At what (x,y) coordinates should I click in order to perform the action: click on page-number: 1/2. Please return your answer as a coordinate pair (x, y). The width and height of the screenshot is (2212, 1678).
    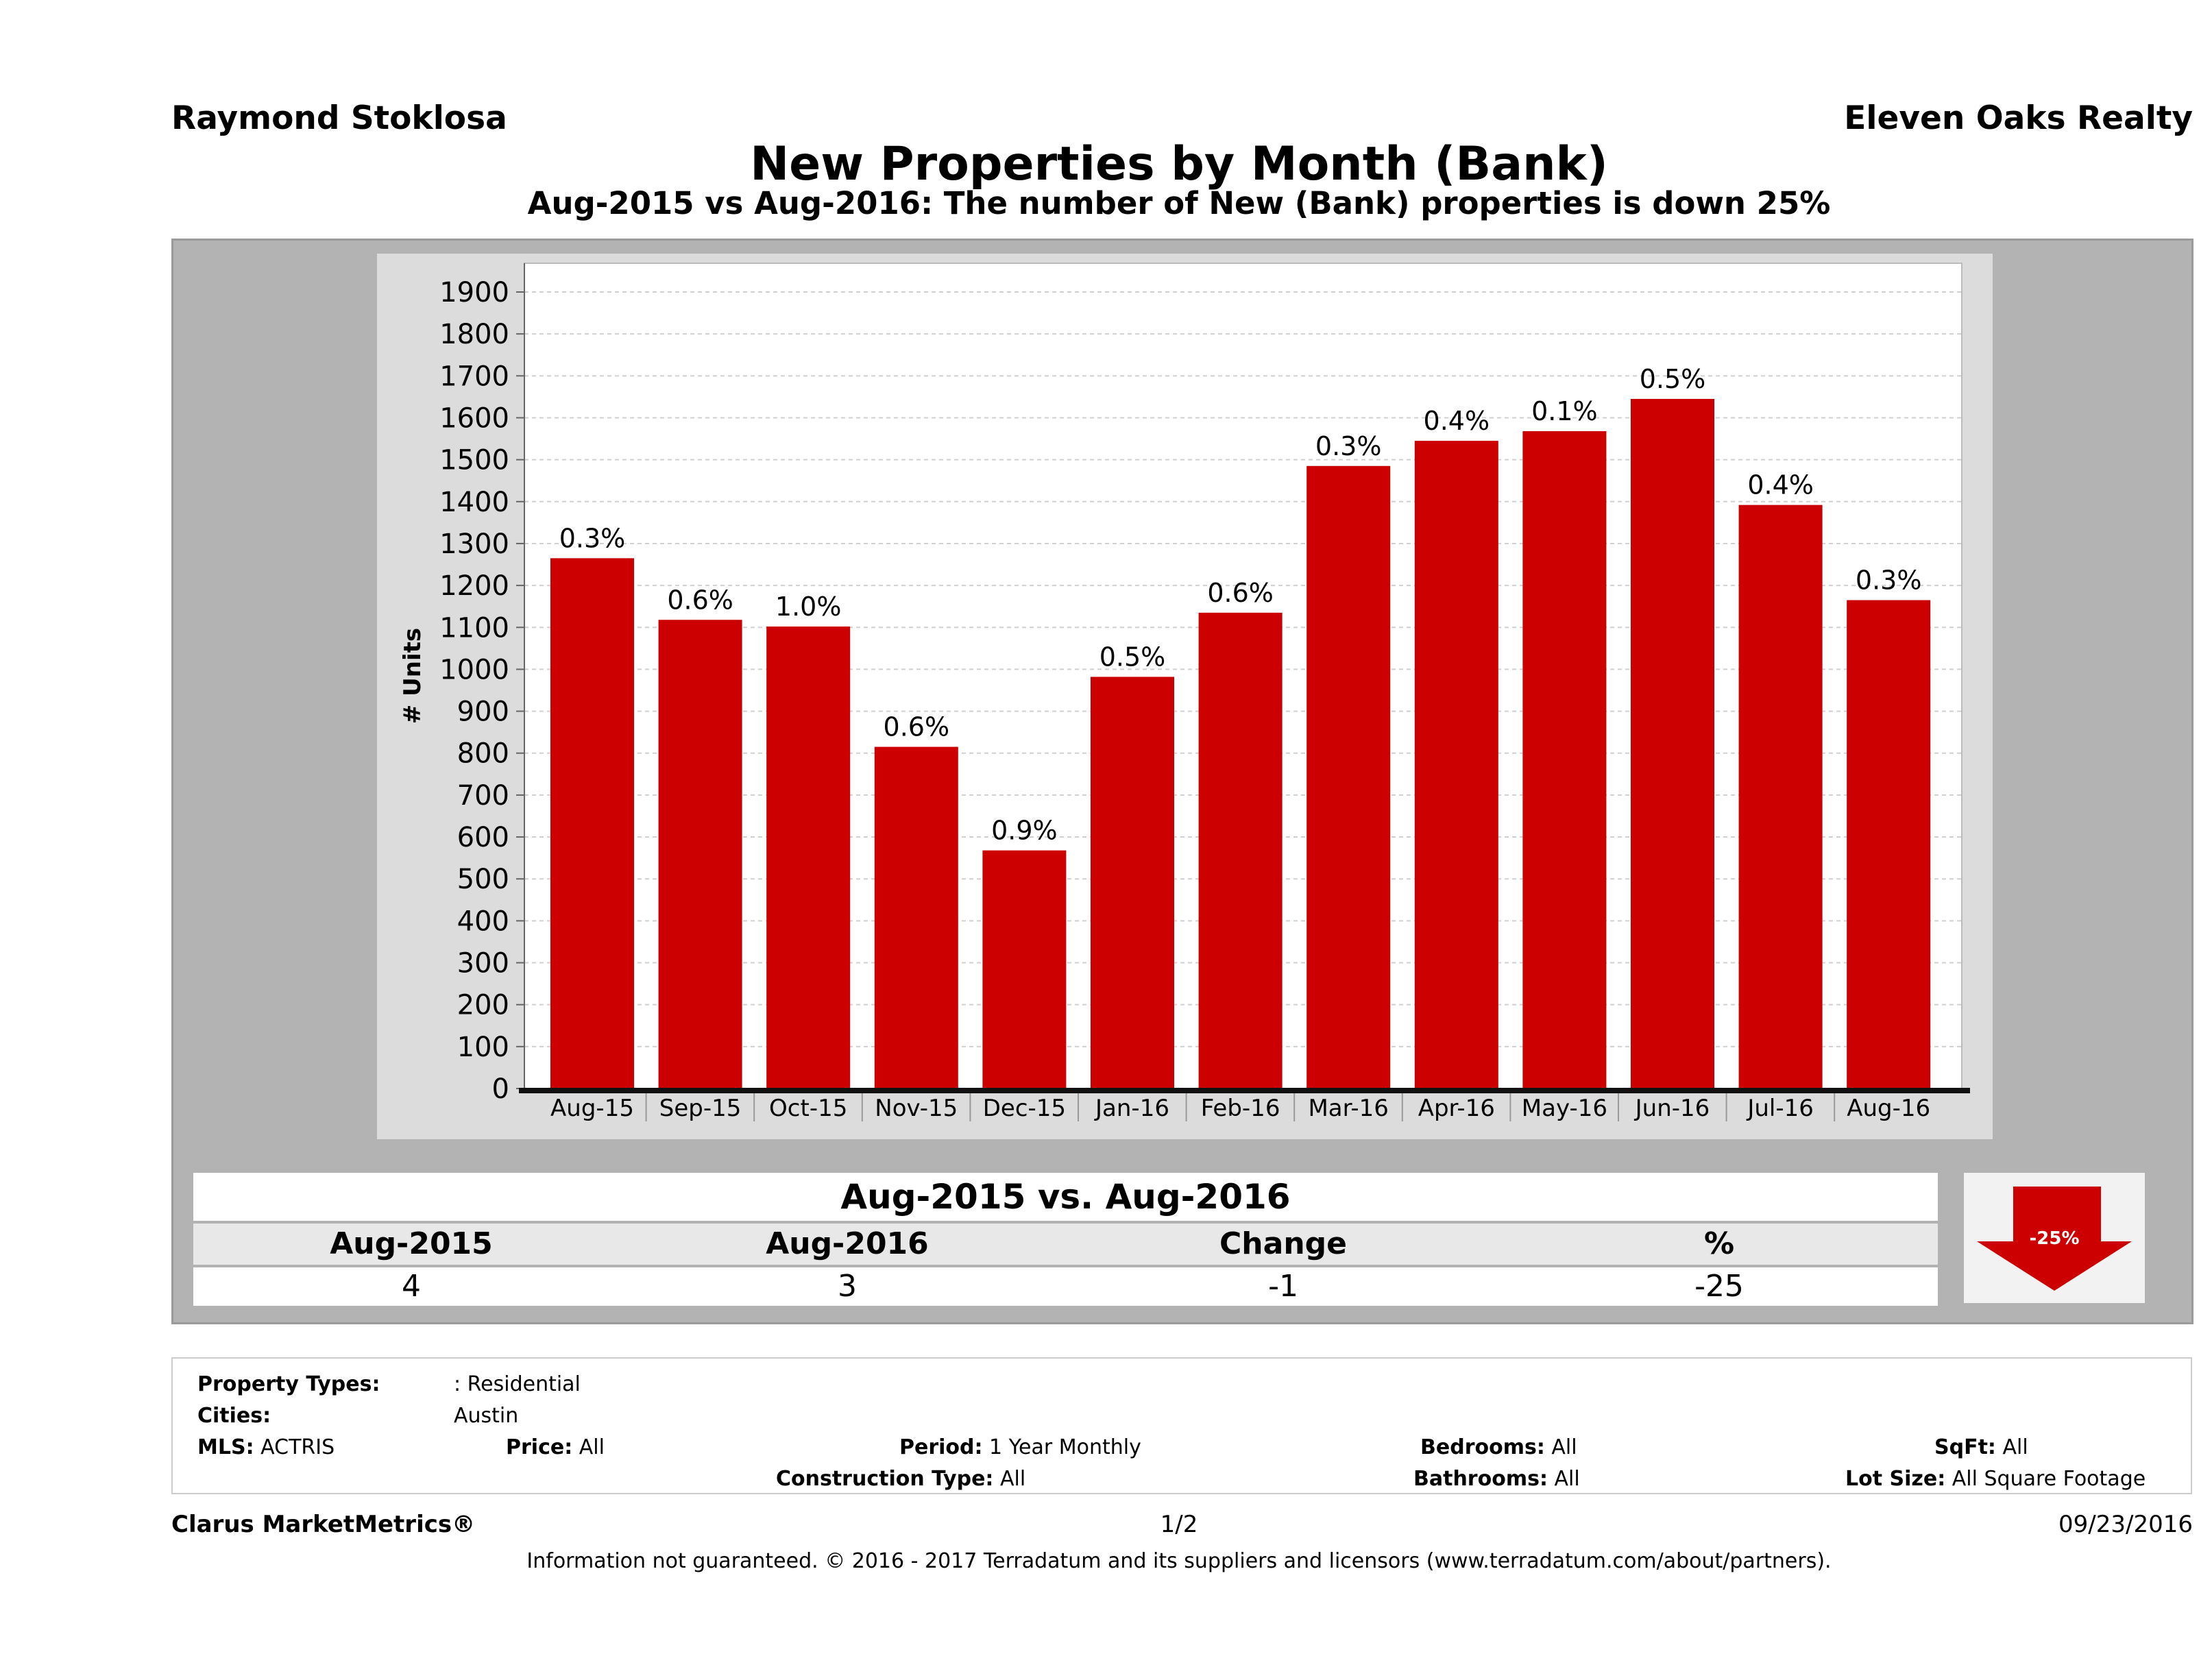
    Looking at the image, I should click on (1179, 1524).